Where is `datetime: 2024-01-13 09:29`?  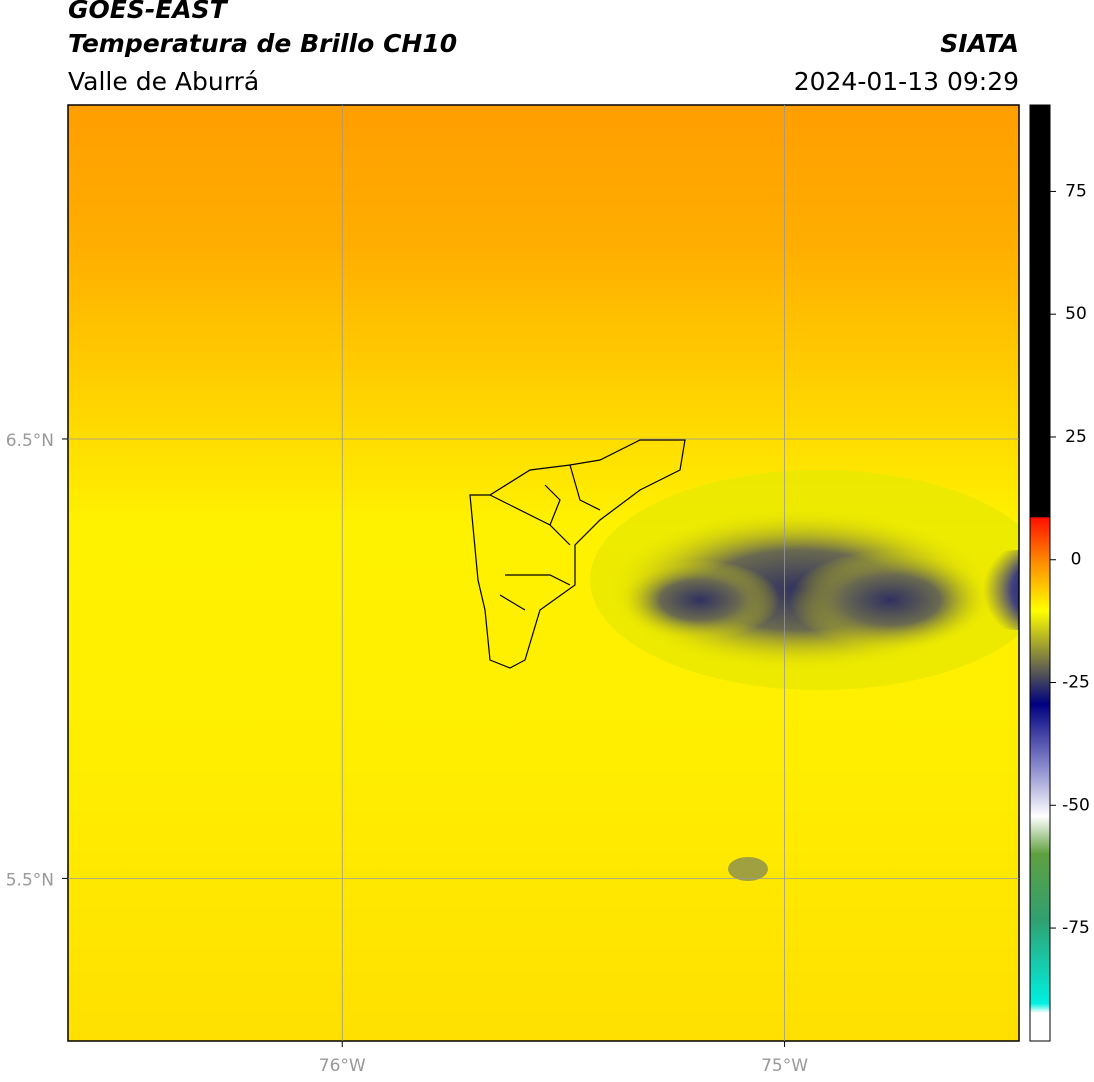
datetime: 2024-01-13 09:29 is located at coordinates (906, 81).